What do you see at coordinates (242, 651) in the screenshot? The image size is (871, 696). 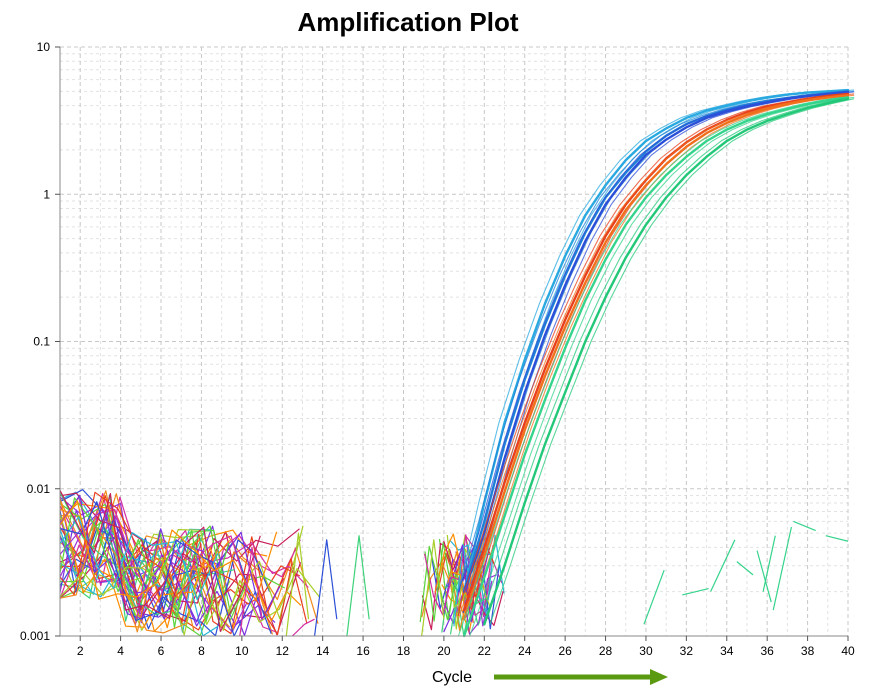 I see `x-tick-label: 10` at bounding box center [242, 651].